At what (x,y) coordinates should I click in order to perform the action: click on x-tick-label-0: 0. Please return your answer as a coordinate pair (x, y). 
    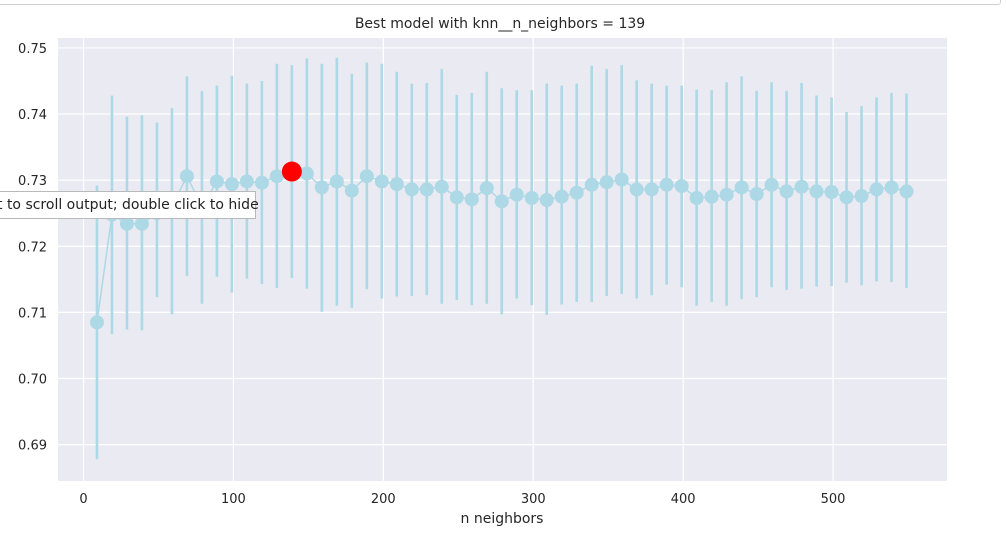
    Looking at the image, I should click on (83, 499).